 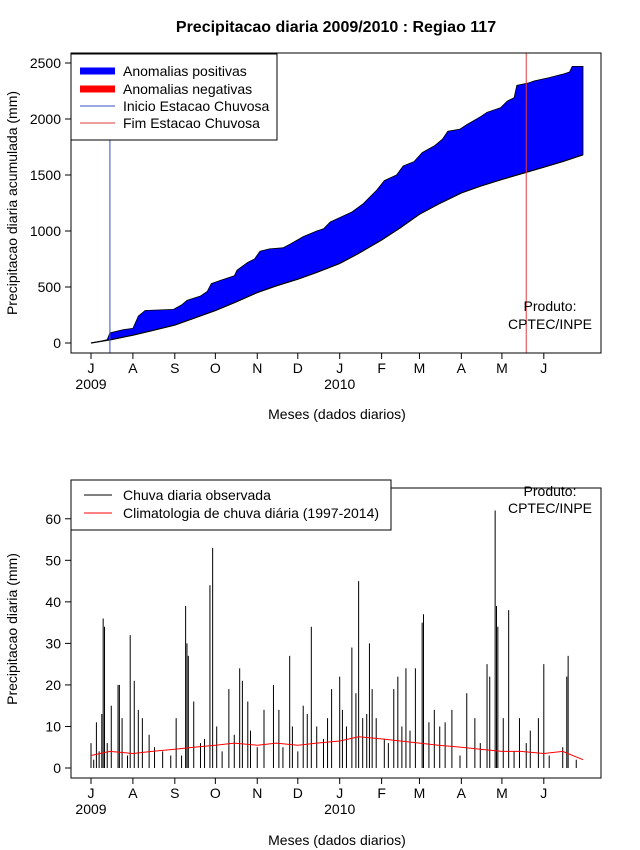 I want to click on cumulative-ylabel: Precipitacao diaria acumulada (mm), so click(x=12, y=203).